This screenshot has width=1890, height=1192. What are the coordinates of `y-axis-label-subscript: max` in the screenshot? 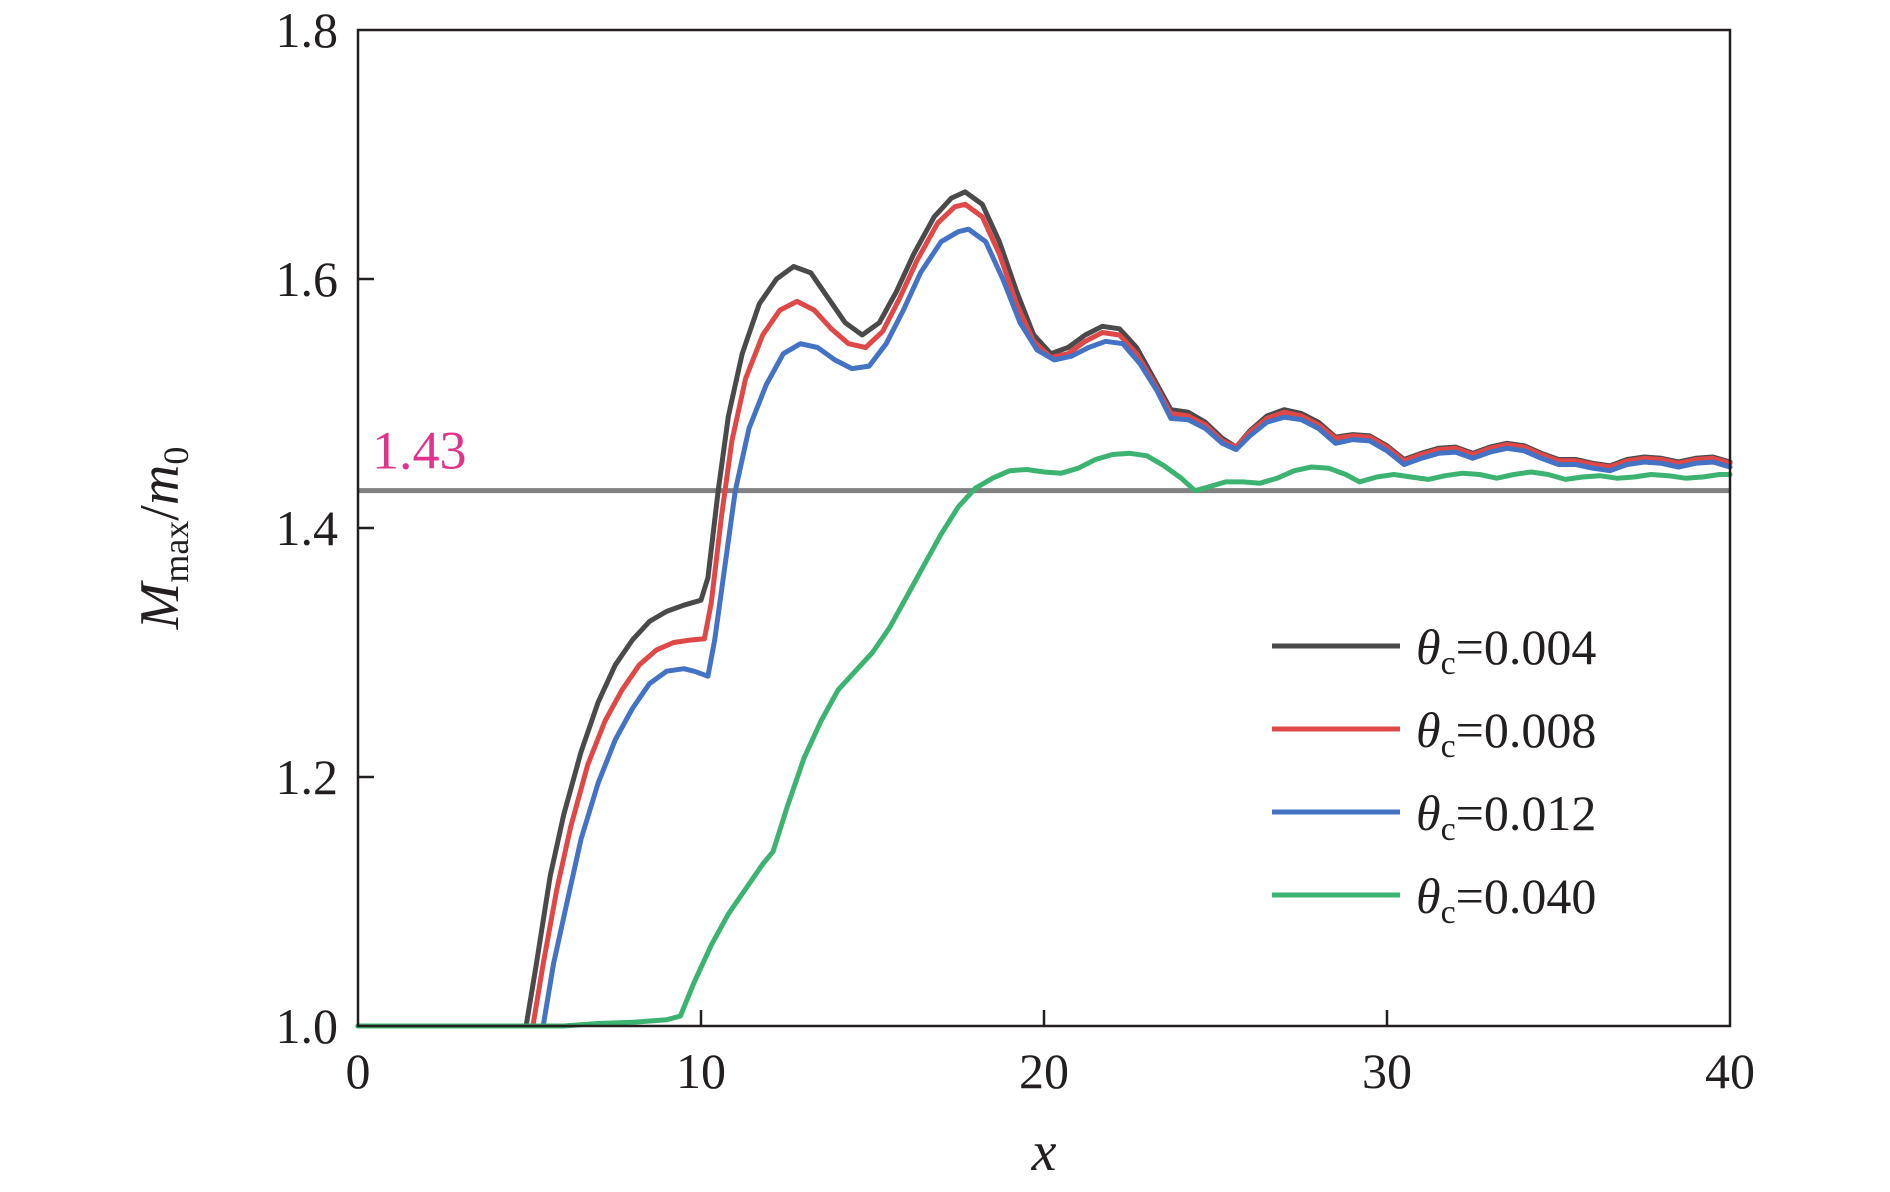 It's located at (176, 552).